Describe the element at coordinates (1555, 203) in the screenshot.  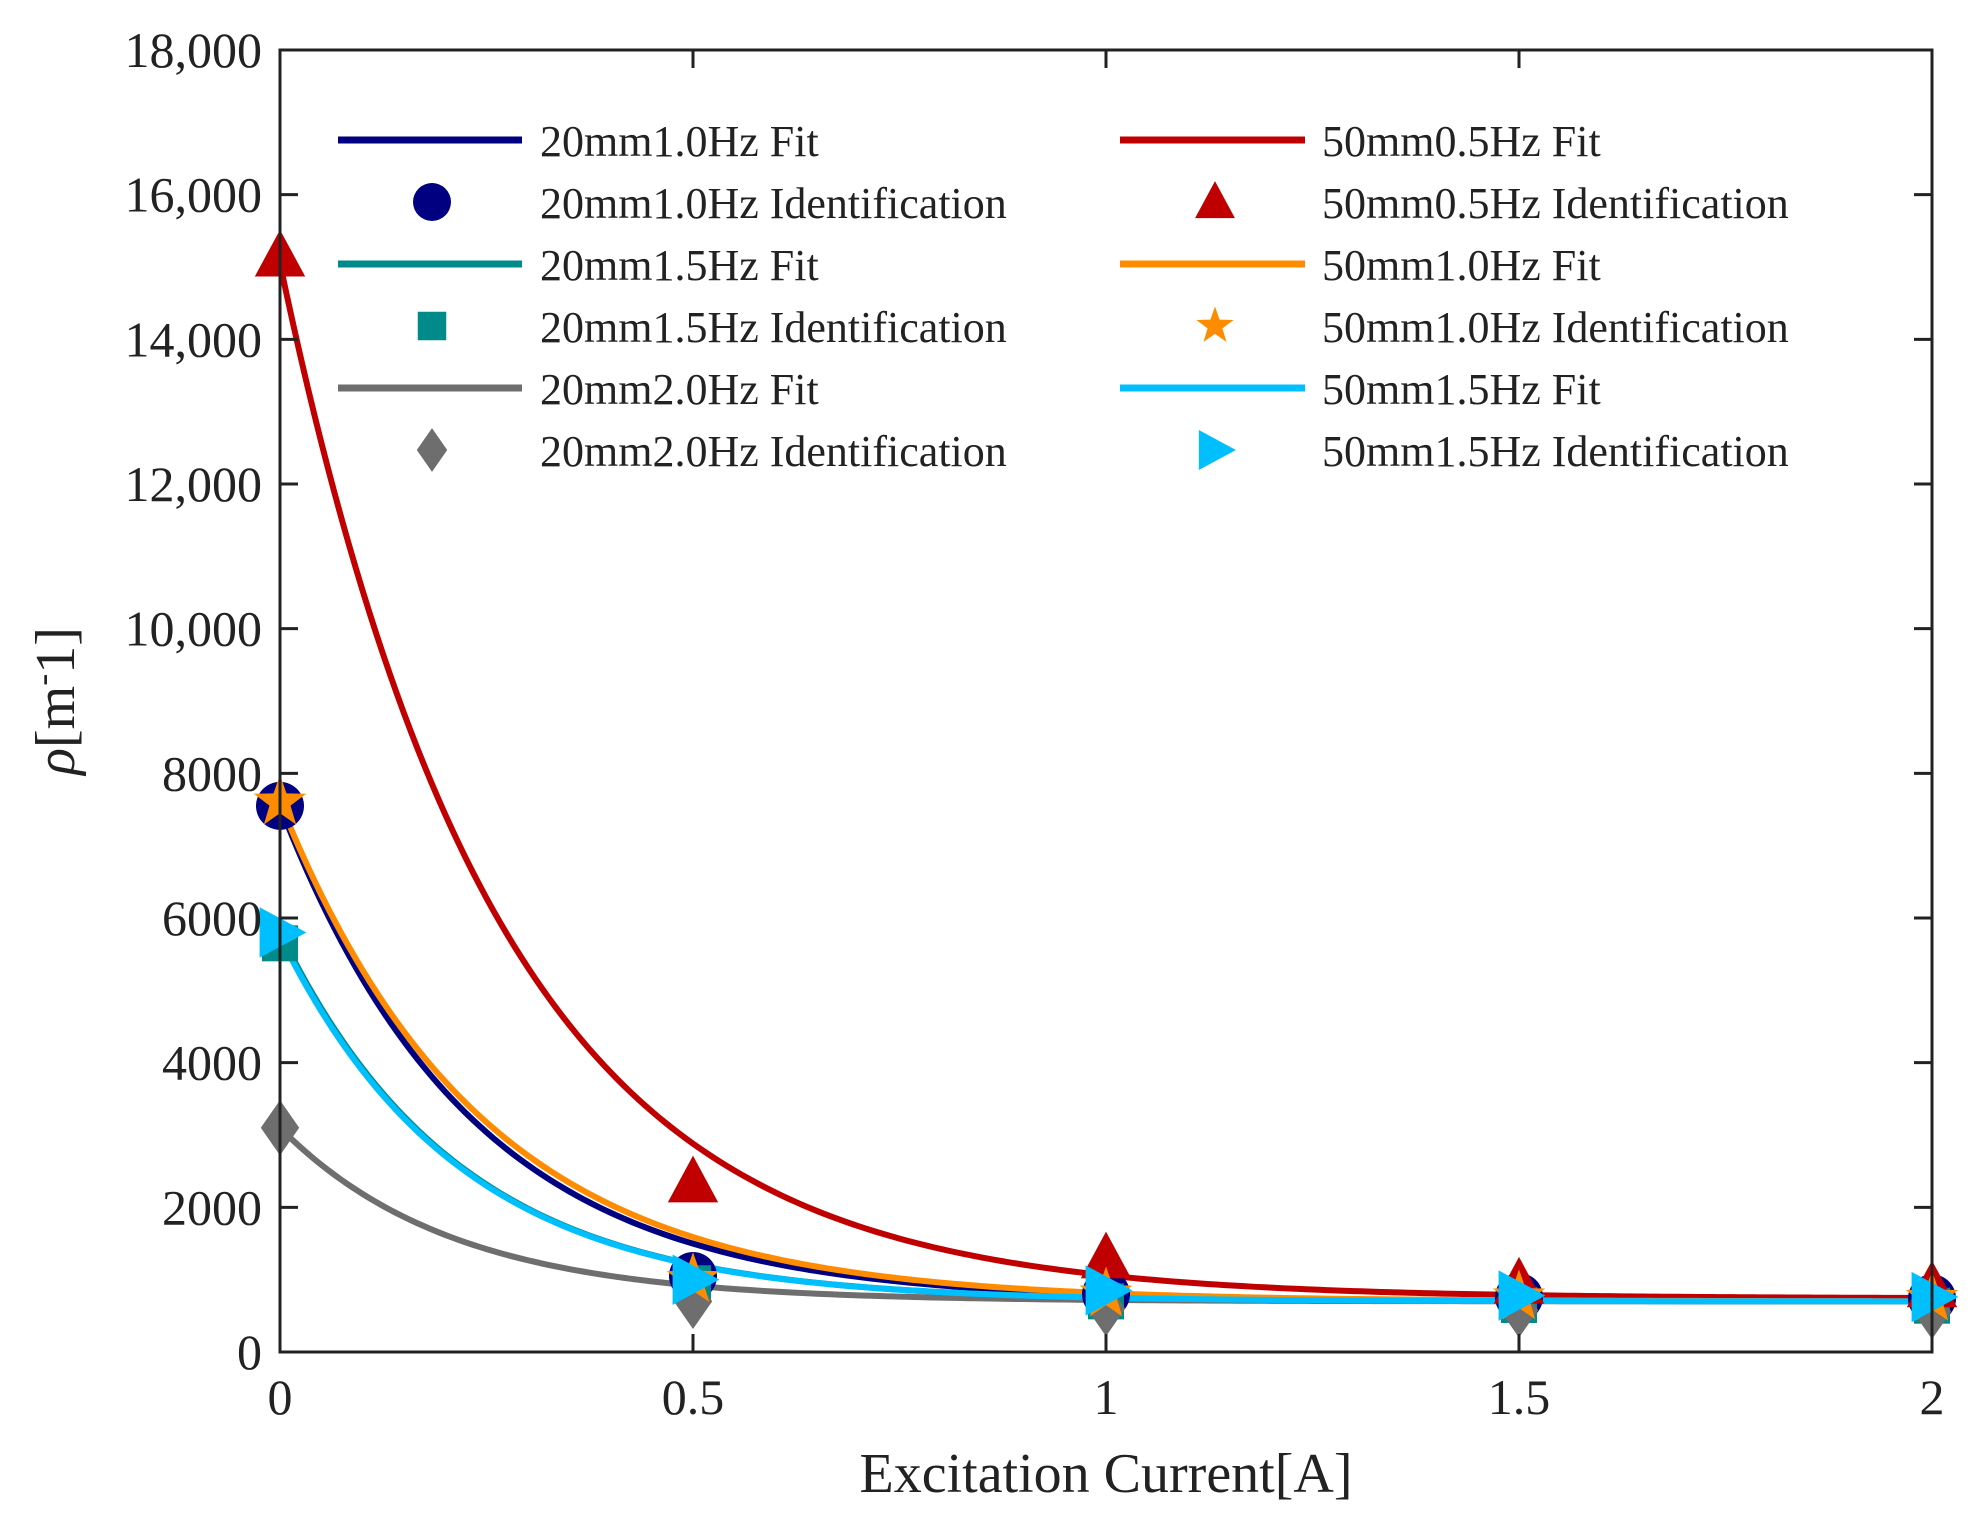
I see `legend-label: 50mm0.5Hz Identification` at that location.